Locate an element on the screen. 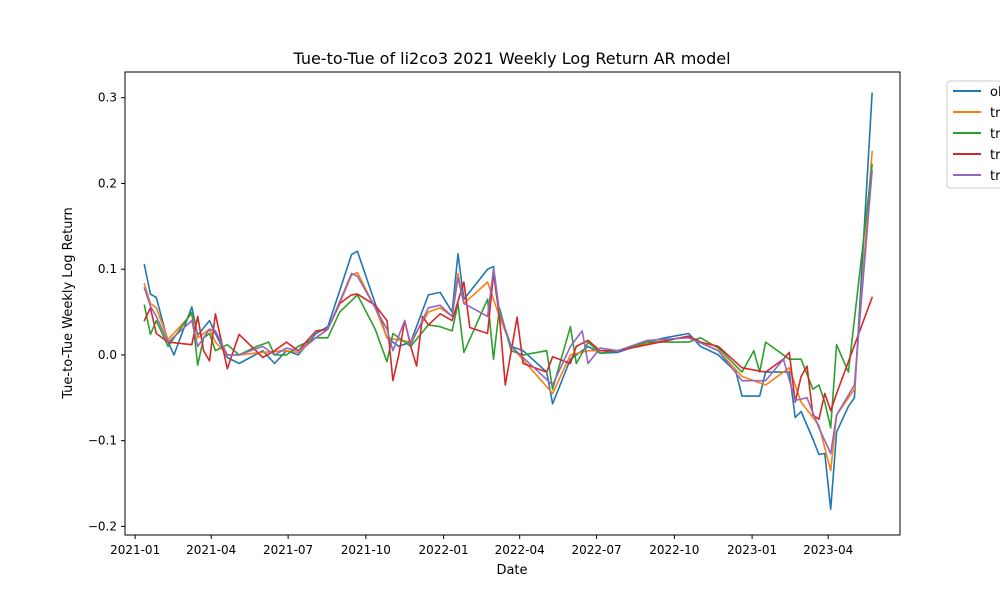 Image resolution: width=1000 pixels, height=600 pixels. legend-label-1: ol is located at coordinates (995, 92).